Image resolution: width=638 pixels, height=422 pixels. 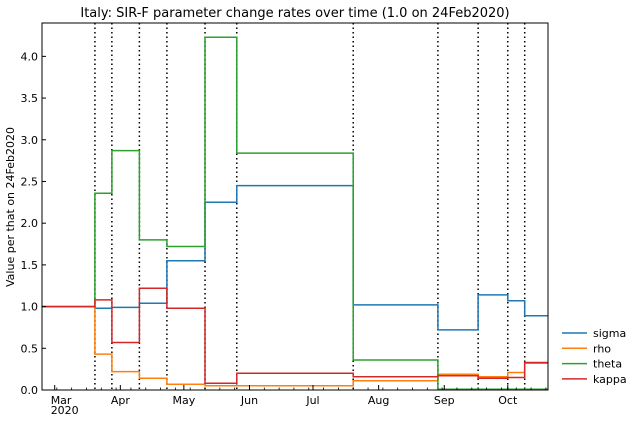 I want to click on x-tick-label: Jun, so click(x=249, y=400).